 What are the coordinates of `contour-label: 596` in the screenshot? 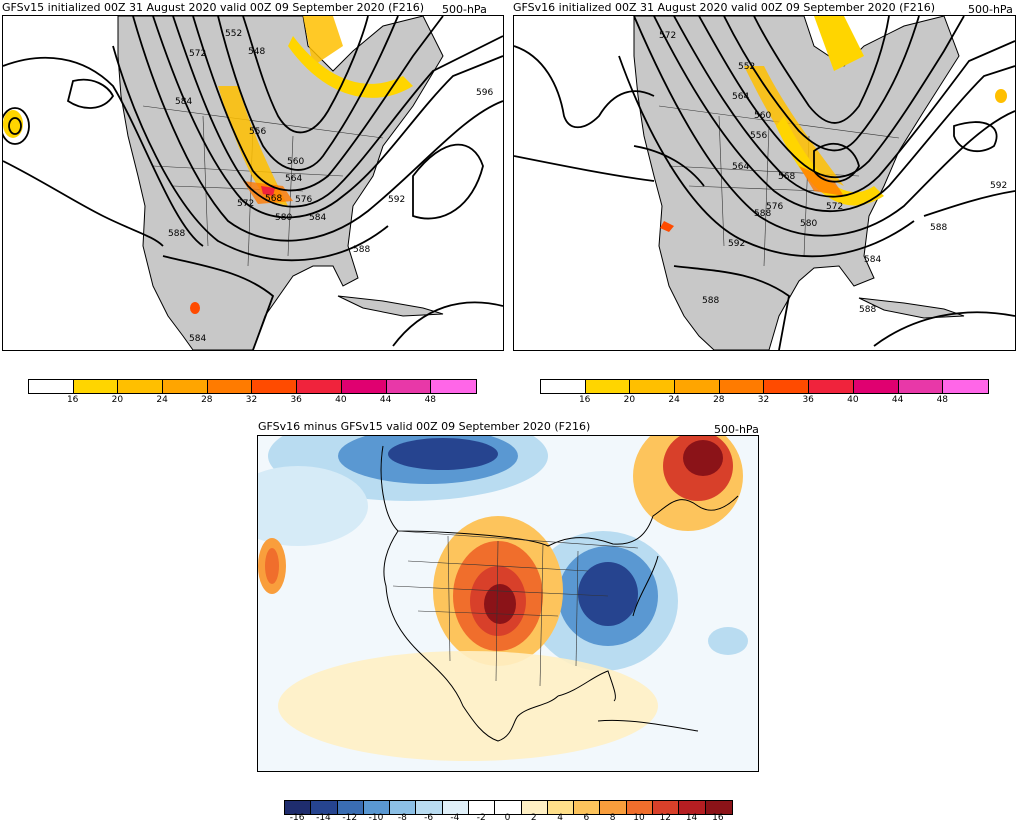 It's located at (484, 93).